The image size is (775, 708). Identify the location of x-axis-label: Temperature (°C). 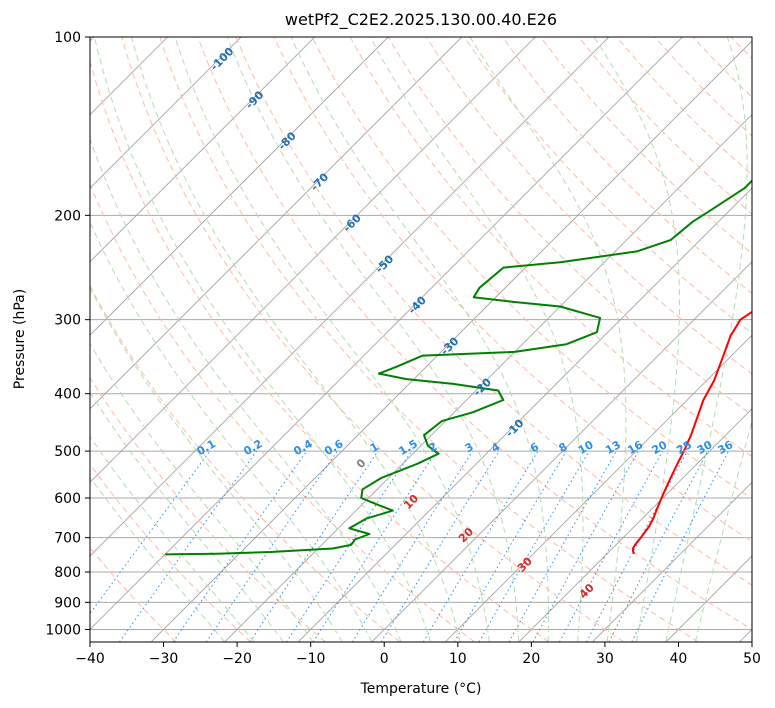
(421, 689).